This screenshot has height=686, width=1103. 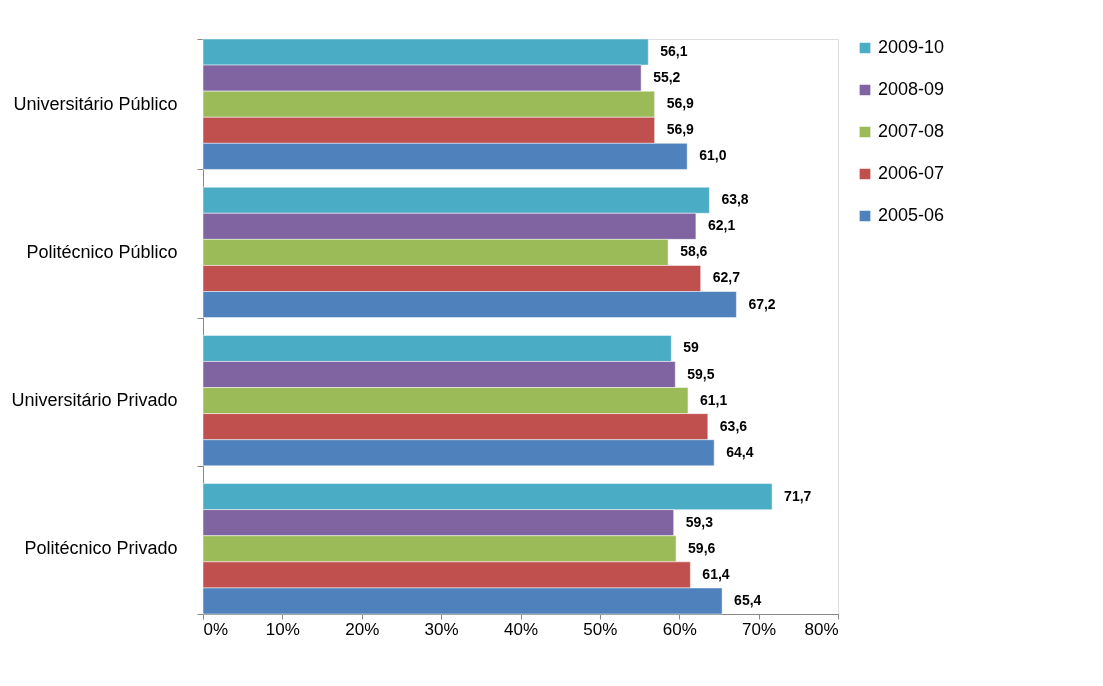 I want to click on data-label: 63,6, so click(x=733, y=425).